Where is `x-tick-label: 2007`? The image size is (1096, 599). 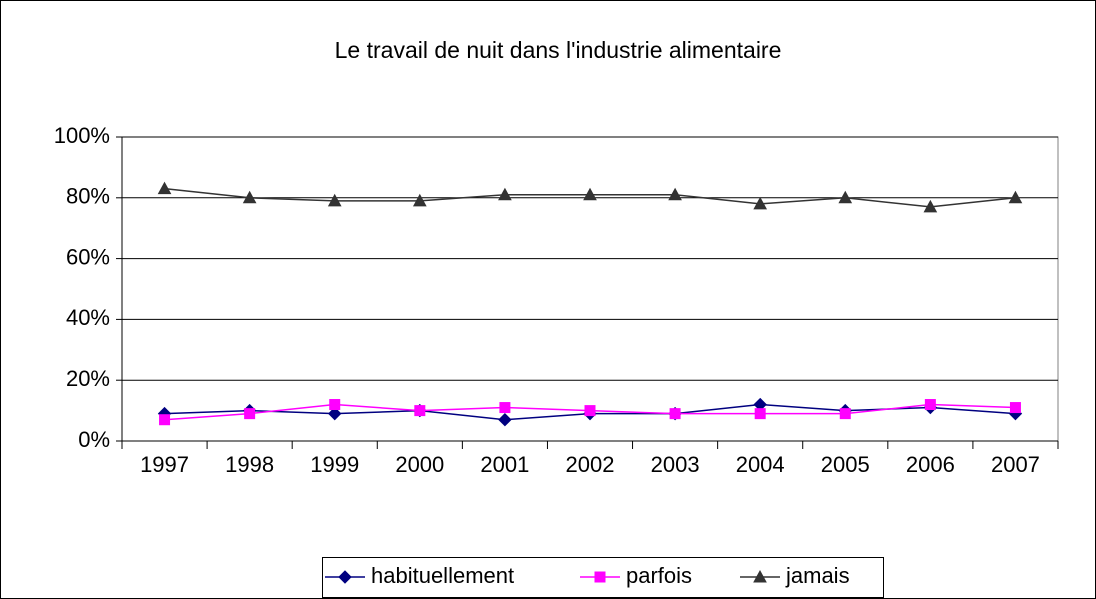 x-tick-label: 2007 is located at coordinates (1015, 464).